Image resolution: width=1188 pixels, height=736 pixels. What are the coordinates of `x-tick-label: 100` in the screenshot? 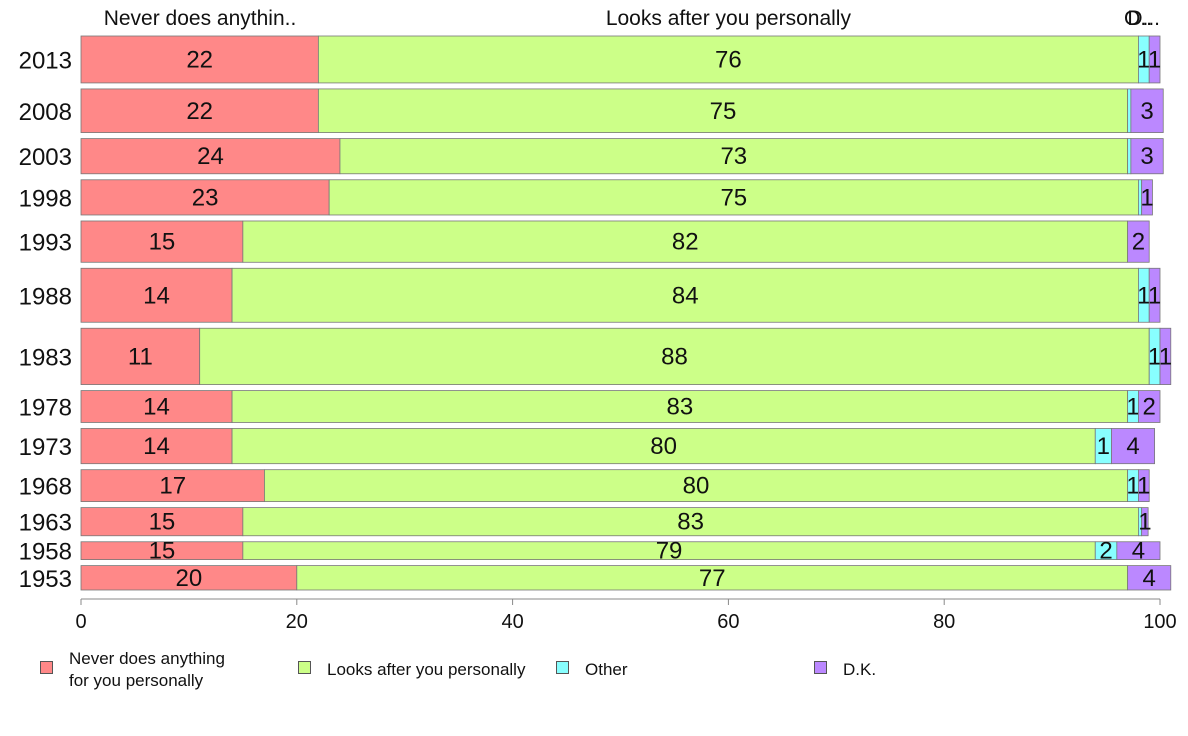 It's located at (1159, 622).